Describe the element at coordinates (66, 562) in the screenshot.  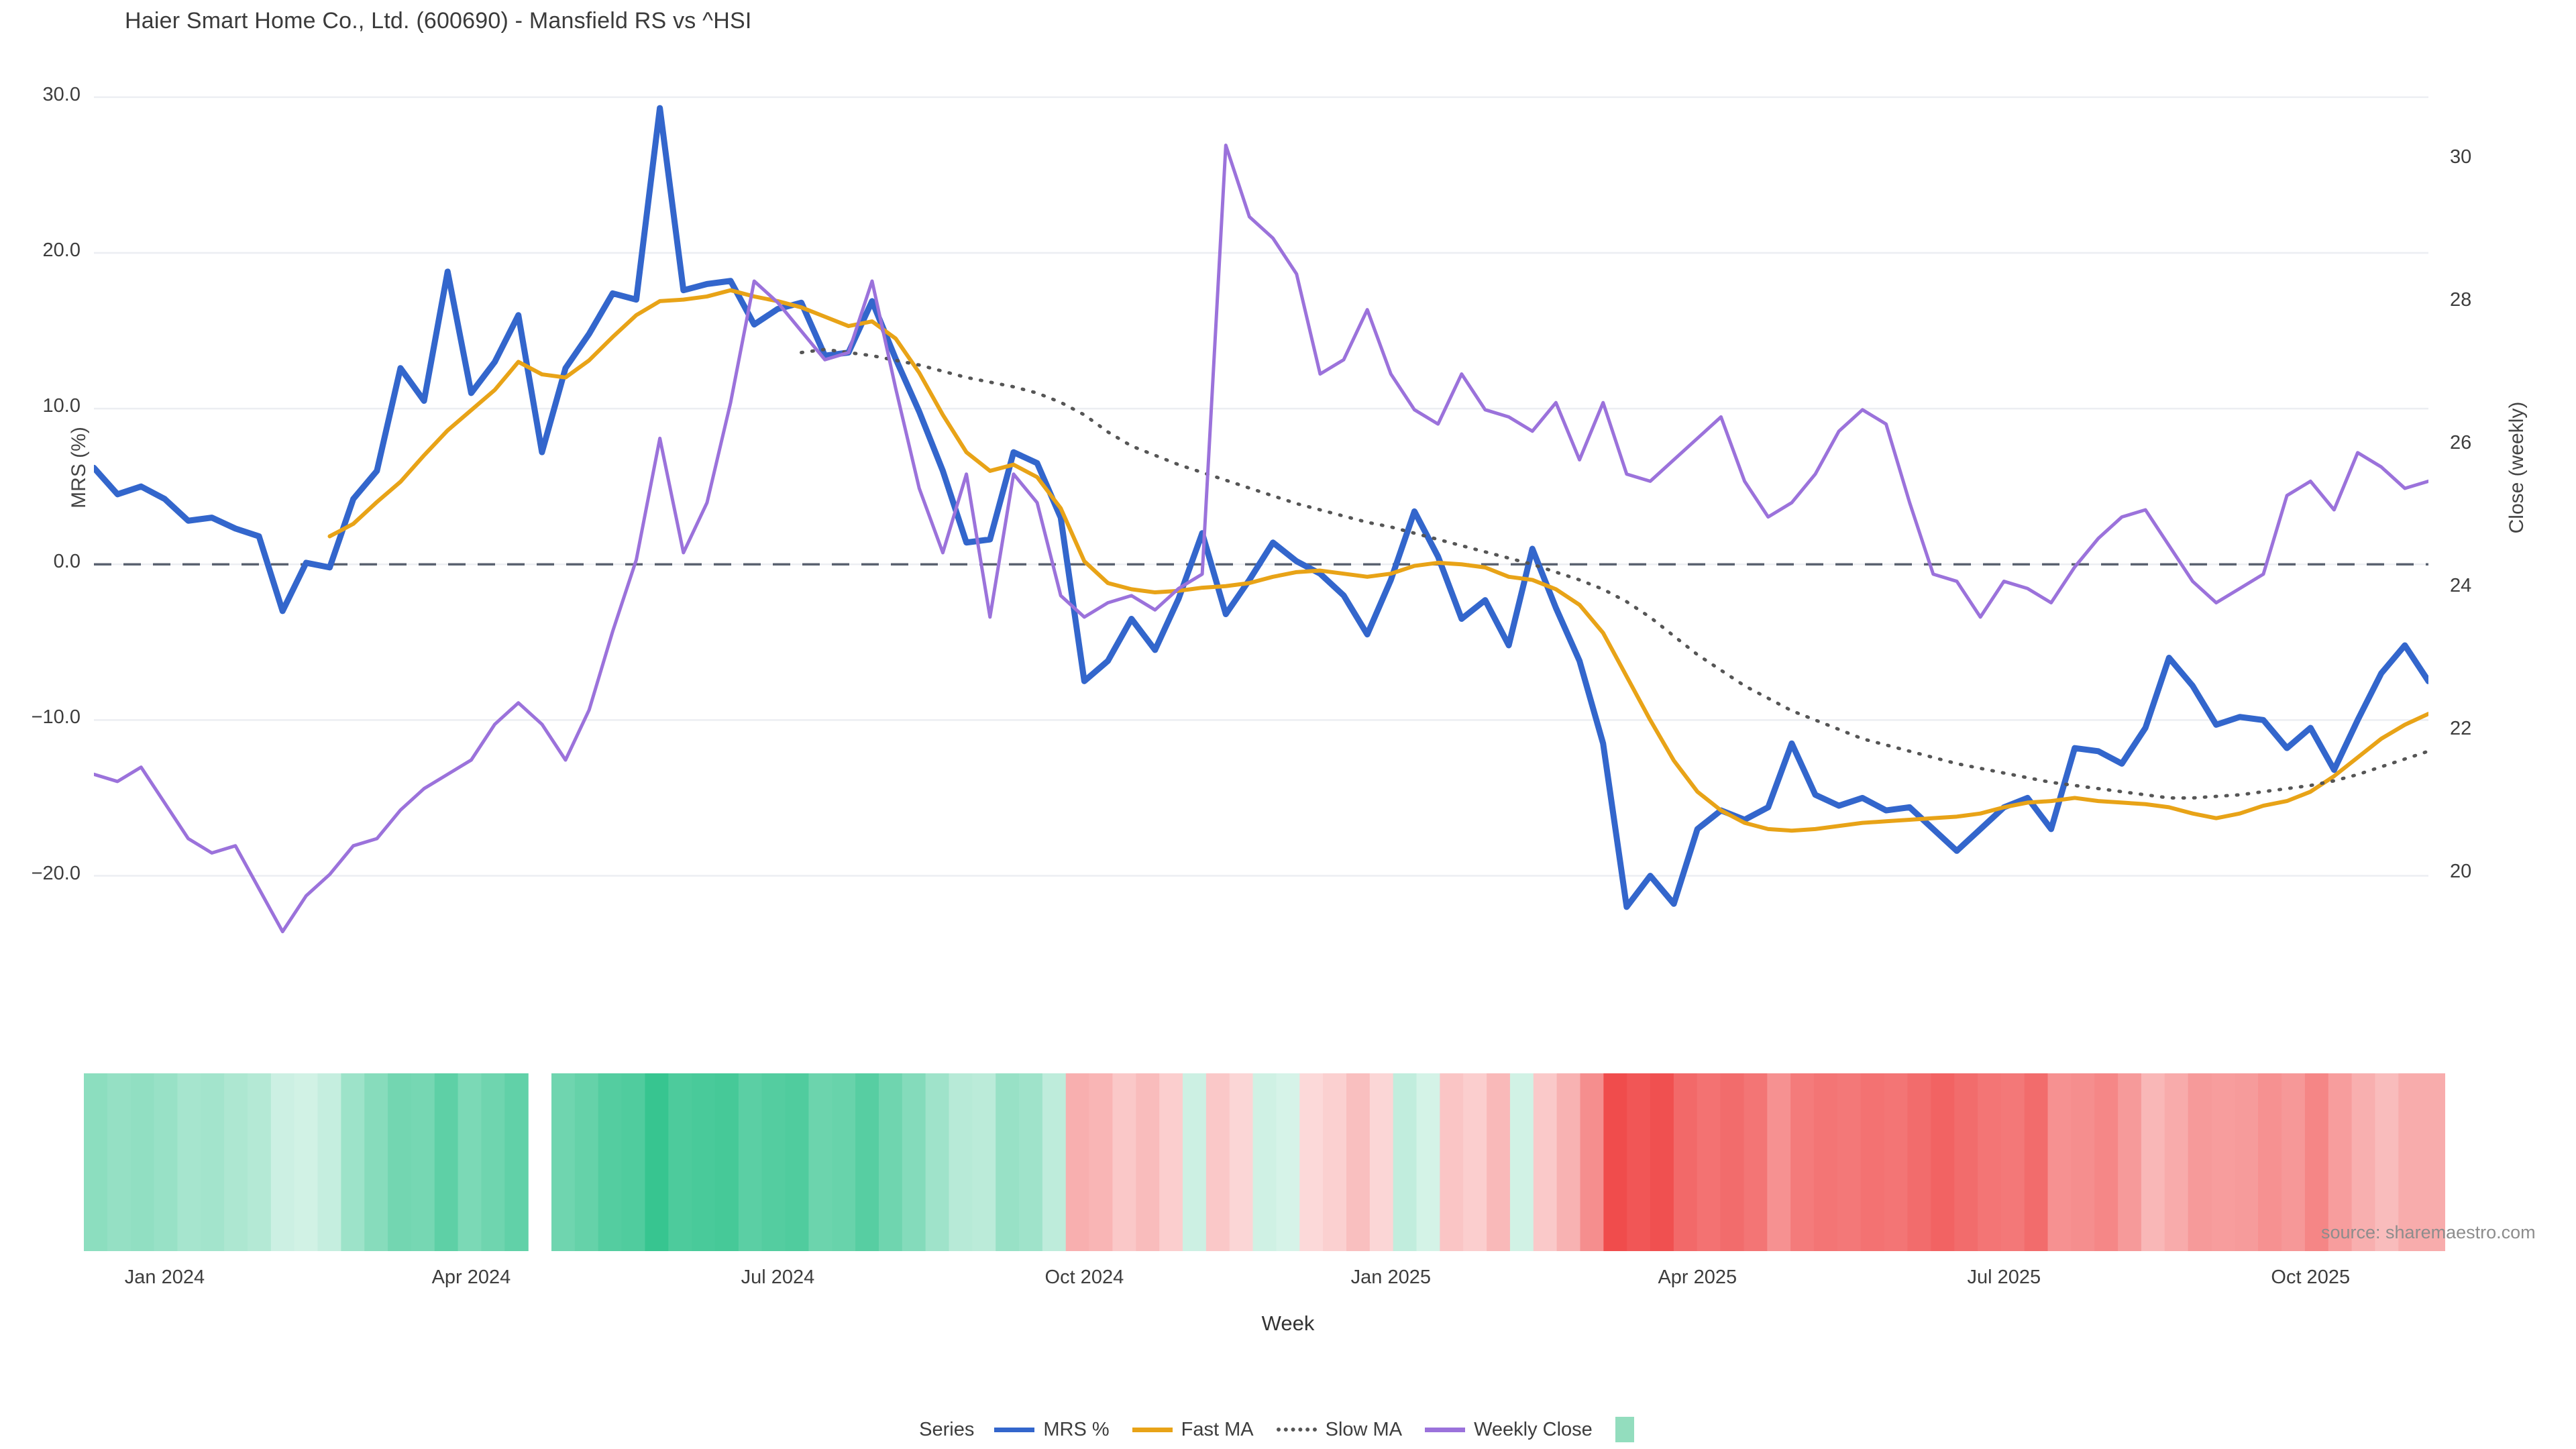
I see `y-axis-left-tick: 0.0` at that location.